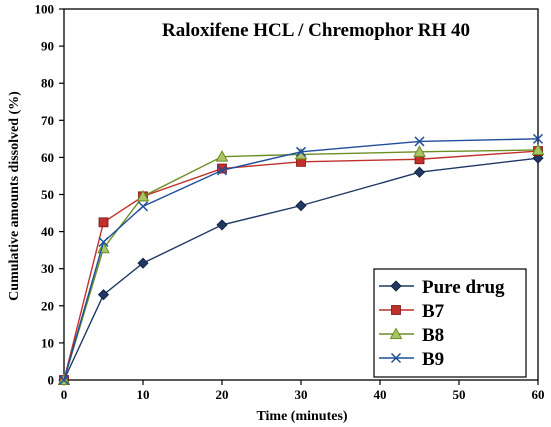 This screenshot has height=427, width=551. I want to click on legend-label: B9, so click(433, 359).